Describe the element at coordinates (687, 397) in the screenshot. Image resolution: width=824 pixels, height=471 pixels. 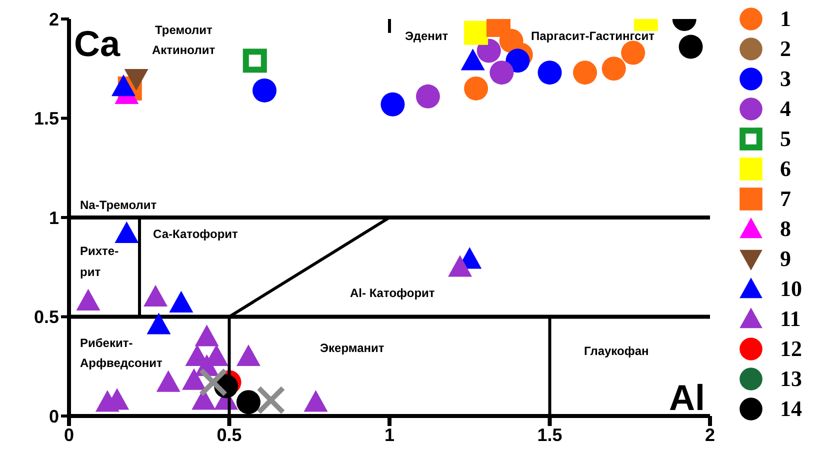
I see `x-axis-title: Al` at that location.